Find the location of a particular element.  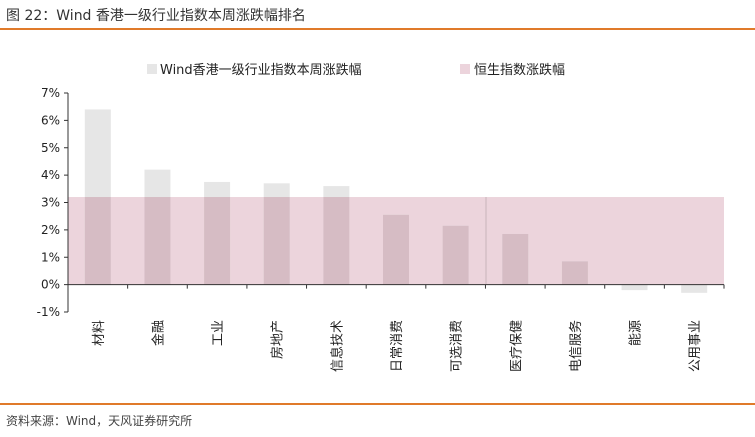

y-tick-label: -1% is located at coordinates (48, 312).